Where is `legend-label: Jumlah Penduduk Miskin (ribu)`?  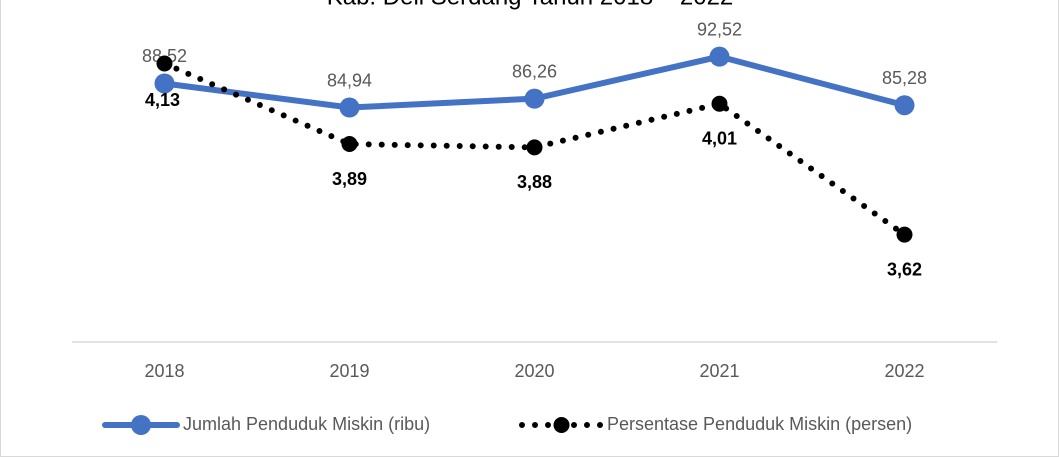 legend-label: Jumlah Penduduk Miskin (ribu) is located at coordinates (306, 424).